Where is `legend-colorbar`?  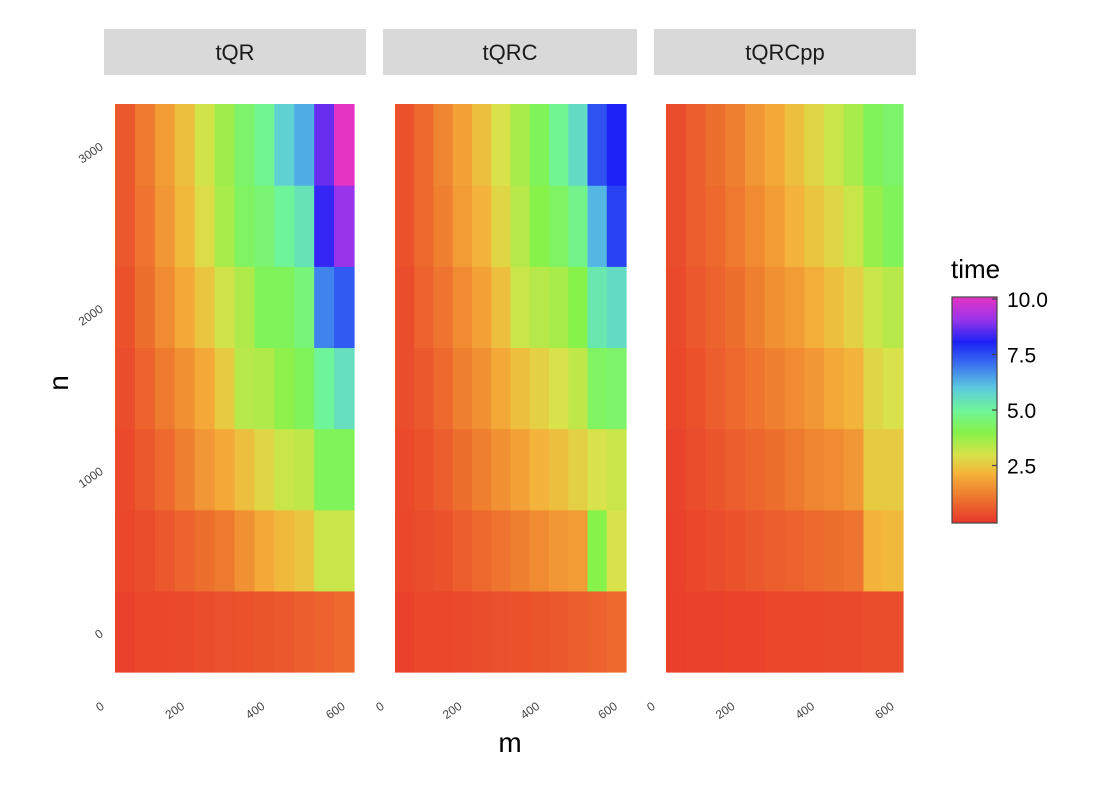 legend-colorbar is located at coordinates (974, 410).